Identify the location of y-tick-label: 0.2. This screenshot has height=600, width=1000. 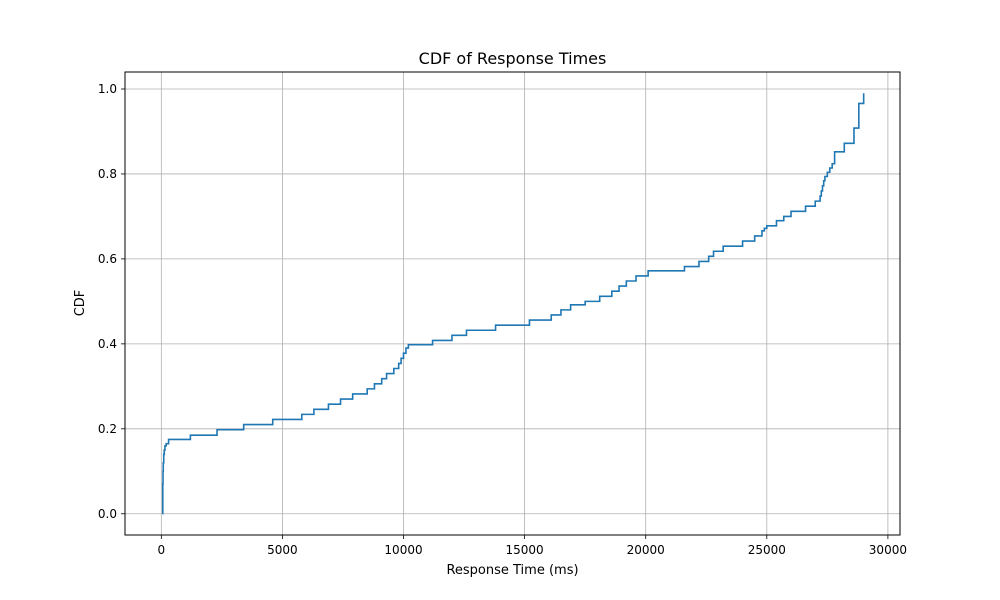
(107, 429).